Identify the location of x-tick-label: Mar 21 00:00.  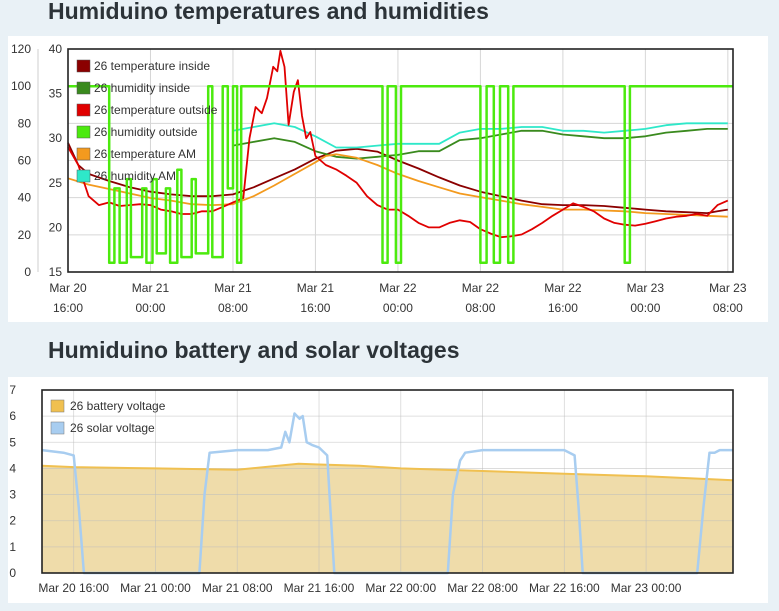
(155, 588).